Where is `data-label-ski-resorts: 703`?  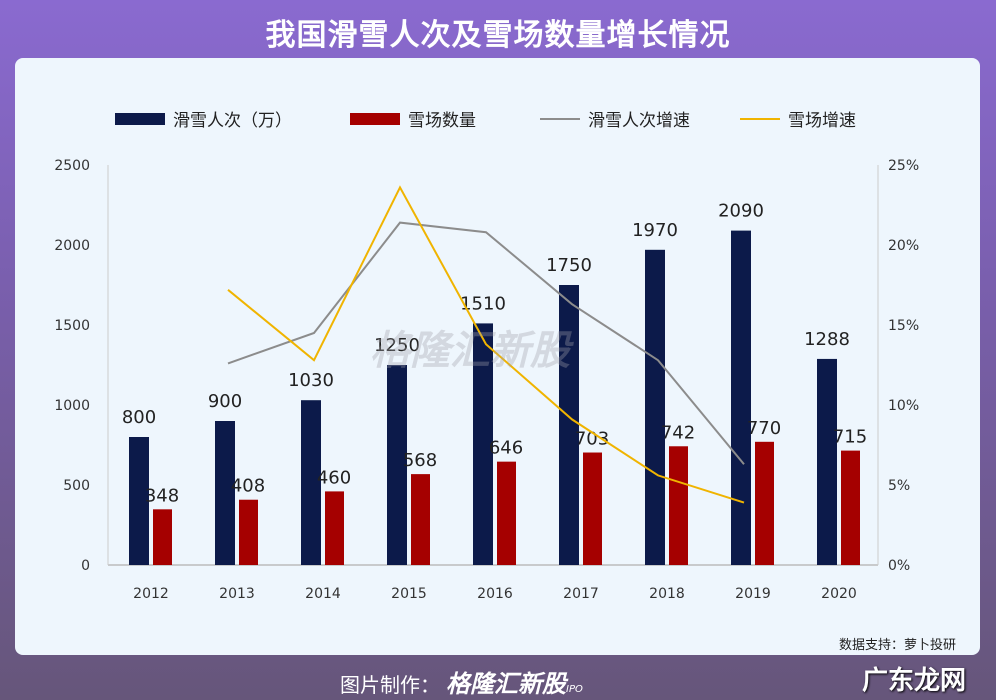
data-label-ski-resorts: 703 is located at coordinates (592, 439).